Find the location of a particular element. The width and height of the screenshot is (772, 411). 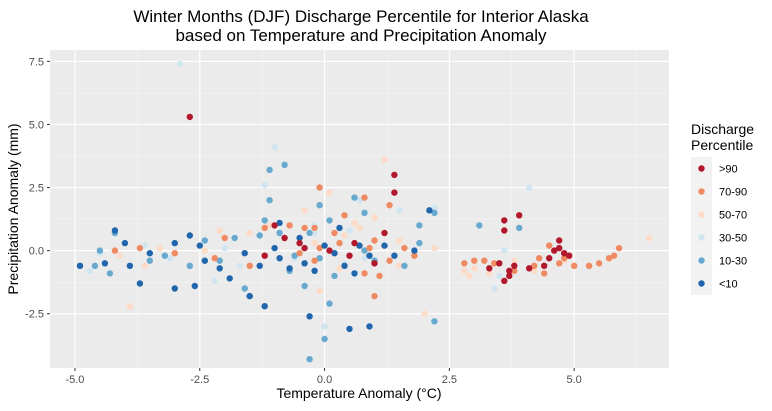

x-tick-label: 5.0 is located at coordinates (574, 380).